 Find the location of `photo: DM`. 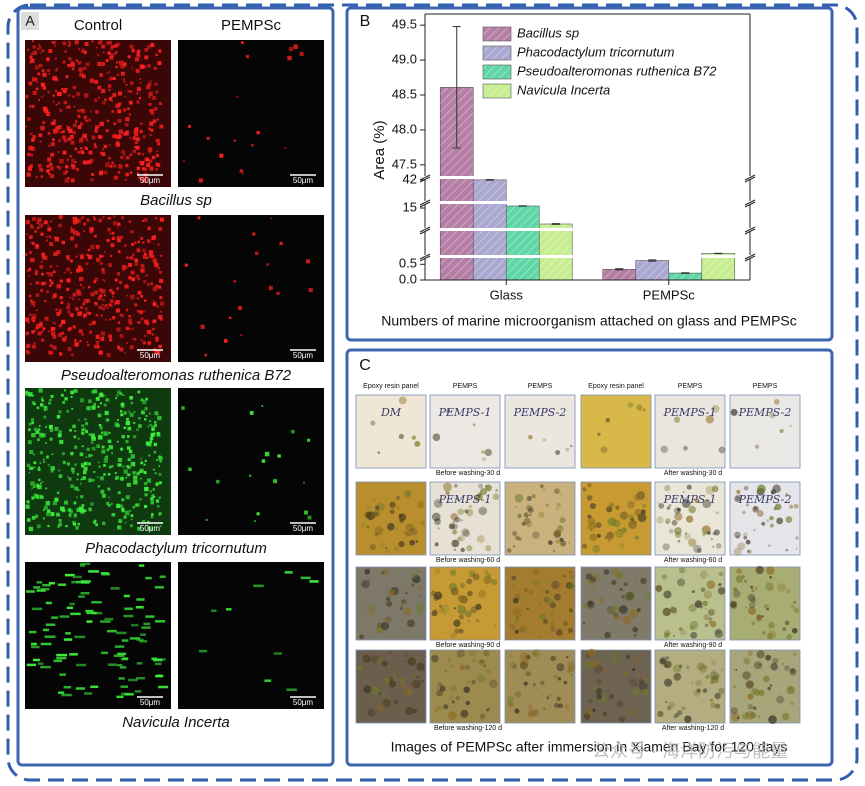

photo: DM is located at coordinates (391, 431).